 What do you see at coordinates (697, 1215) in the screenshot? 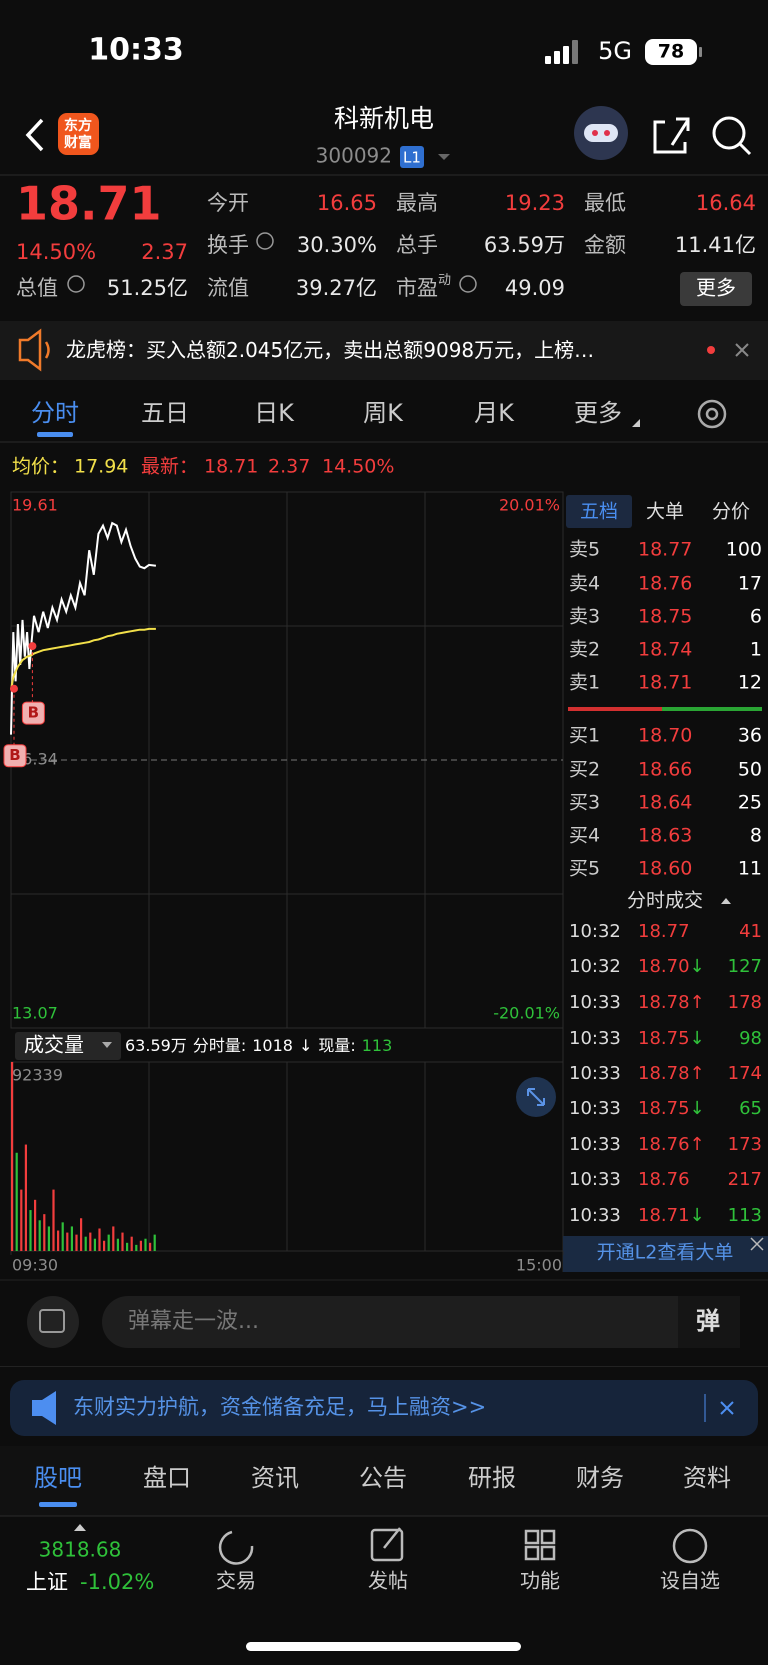
I see `trade-arrow: ↓` at bounding box center [697, 1215].